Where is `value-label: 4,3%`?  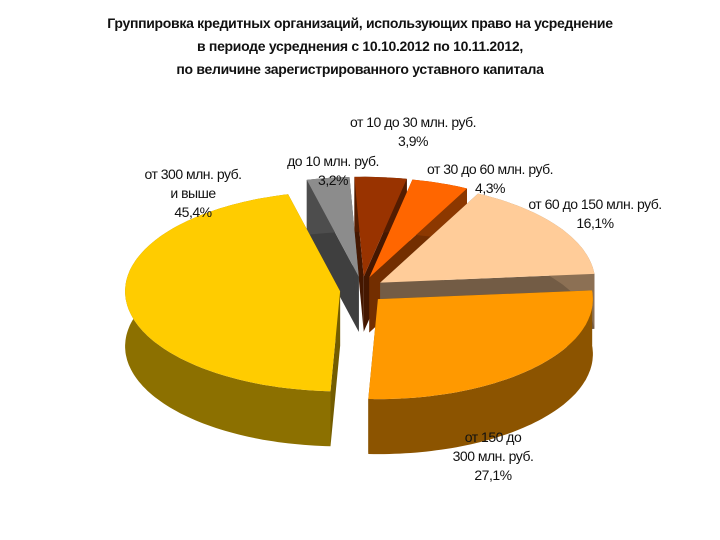 value-label: 4,3% is located at coordinates (490, 188).